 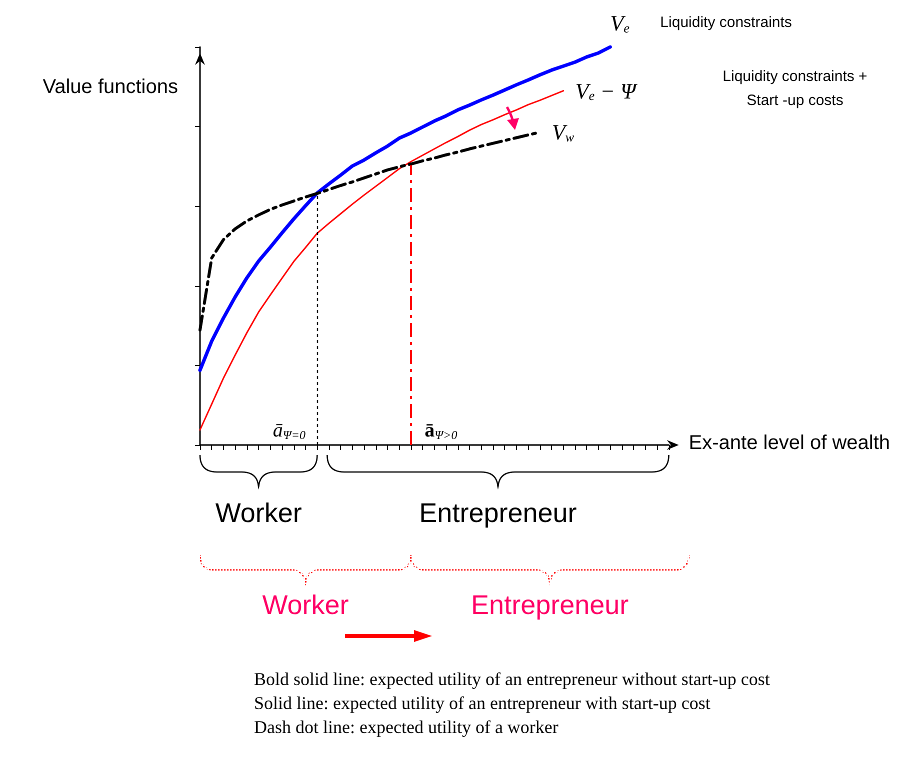 I want to click on text: Solid line: expected utility of an entrepreneur with start-up cost, so click(x=483, y=703).